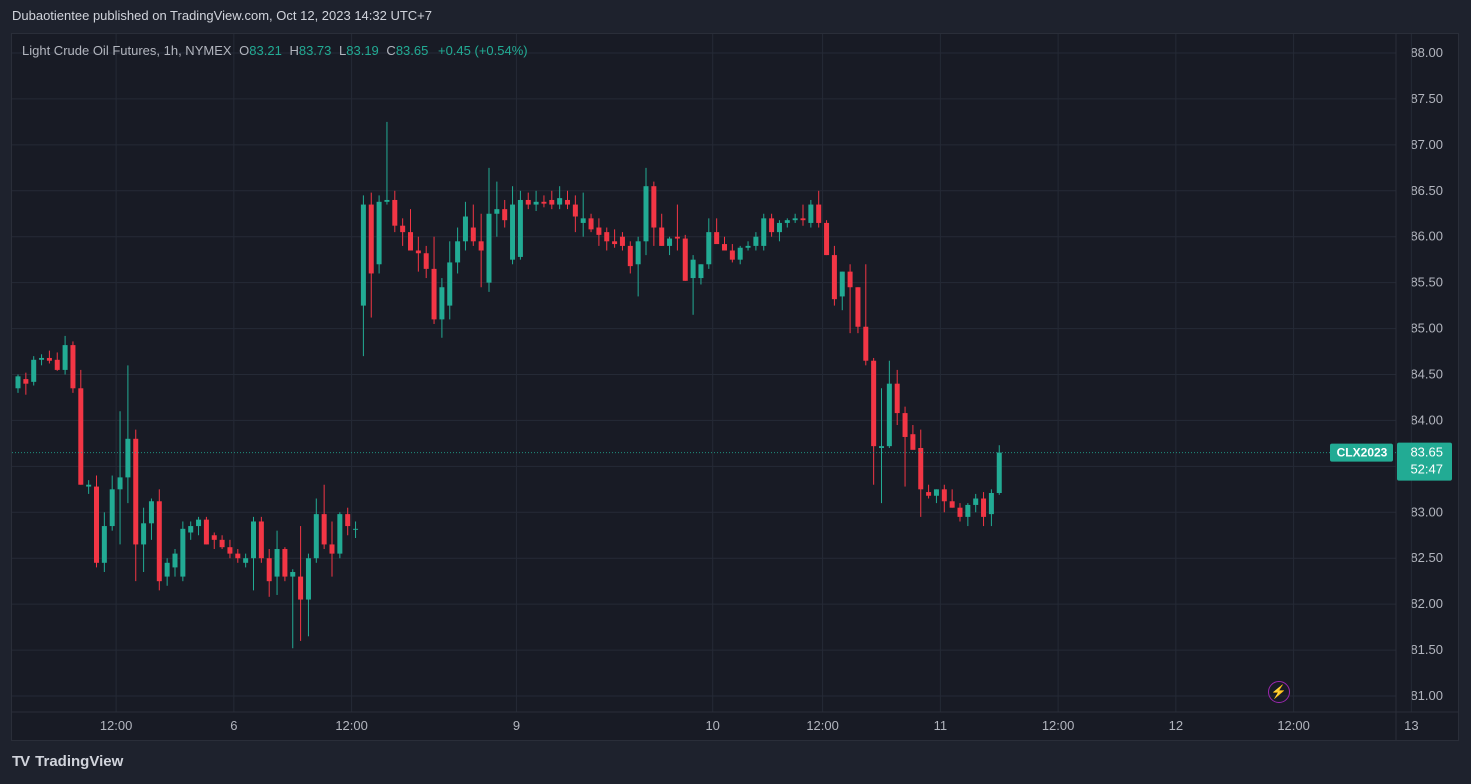 This screenshot has width=1471, height=784. I want to click on y-tick-label: 81.50, so click(1426, 649).